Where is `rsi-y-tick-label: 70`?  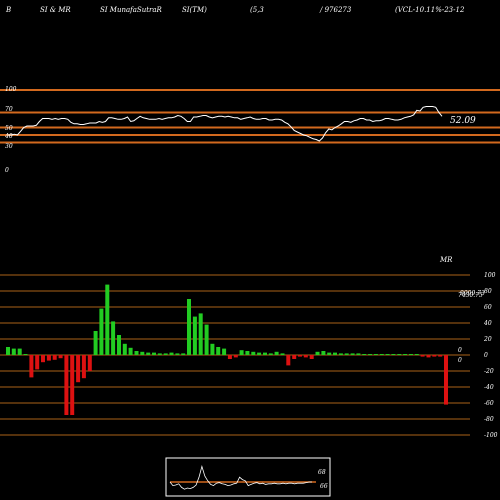
rsi-y-tick-label: 70 is located at coordinates (9, 109).